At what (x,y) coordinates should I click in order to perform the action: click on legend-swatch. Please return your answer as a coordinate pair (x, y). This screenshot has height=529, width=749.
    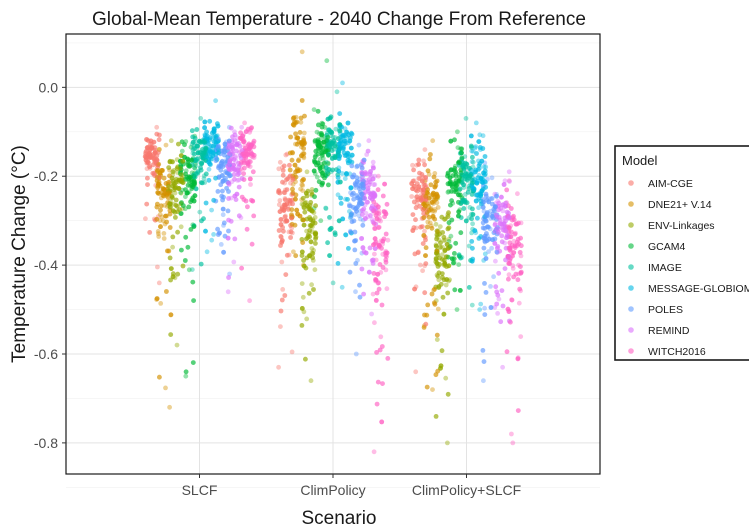
    Looking at the image, I should click on (631, 225).